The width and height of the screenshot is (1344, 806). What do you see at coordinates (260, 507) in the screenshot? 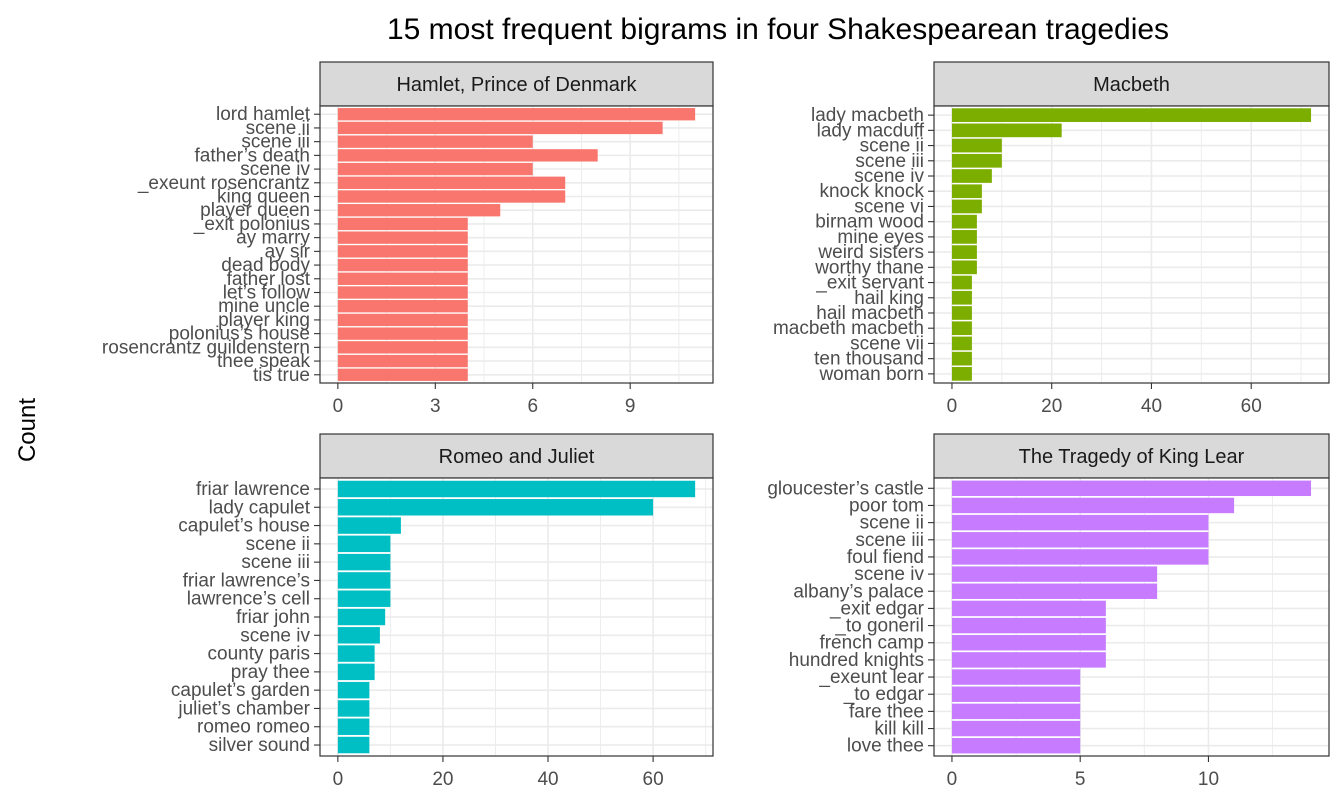
I see `y-tick-label: lady capulet` at bounding box center [260, 507].